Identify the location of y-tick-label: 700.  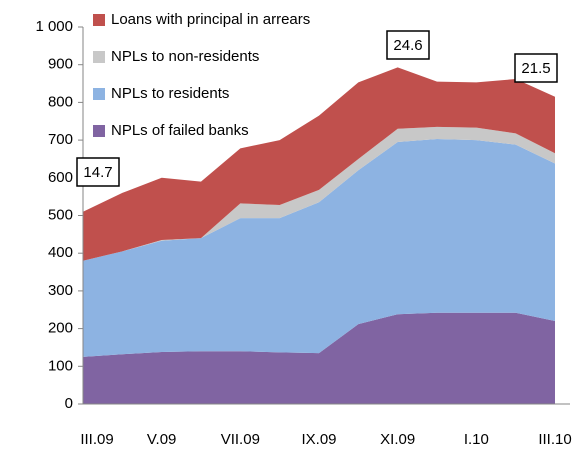
(60, 139).